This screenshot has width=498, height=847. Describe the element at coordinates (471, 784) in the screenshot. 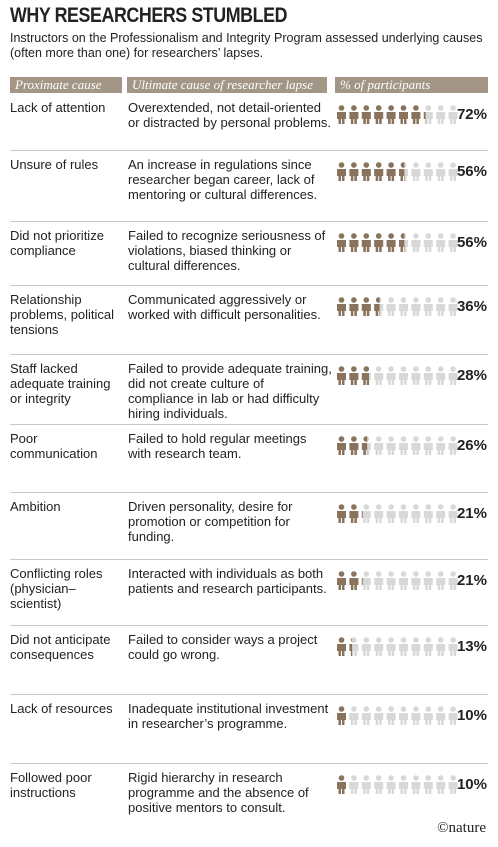

I see `value-label: 10%` at that location.